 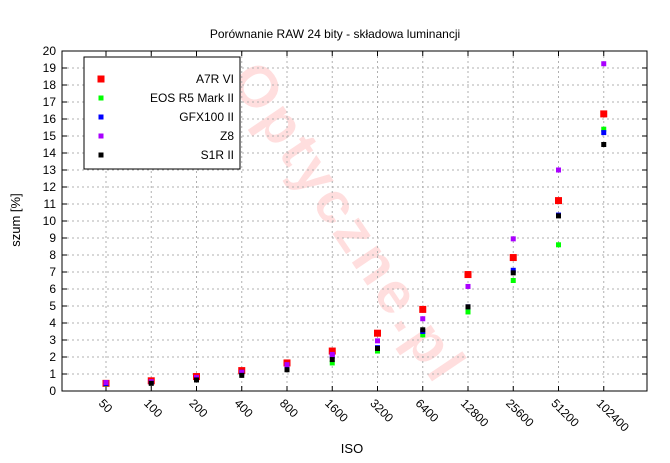 What do you see at coordinates (52, 323) in the screenshot?
I see `y-tick-label: 4` at bounding box center [52, 323].